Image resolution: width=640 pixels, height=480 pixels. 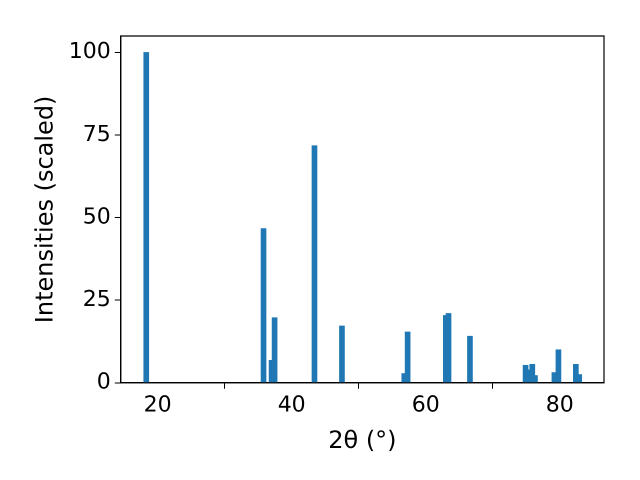 I want to click on x-tick-label: 60, so click(x=426, y=405).